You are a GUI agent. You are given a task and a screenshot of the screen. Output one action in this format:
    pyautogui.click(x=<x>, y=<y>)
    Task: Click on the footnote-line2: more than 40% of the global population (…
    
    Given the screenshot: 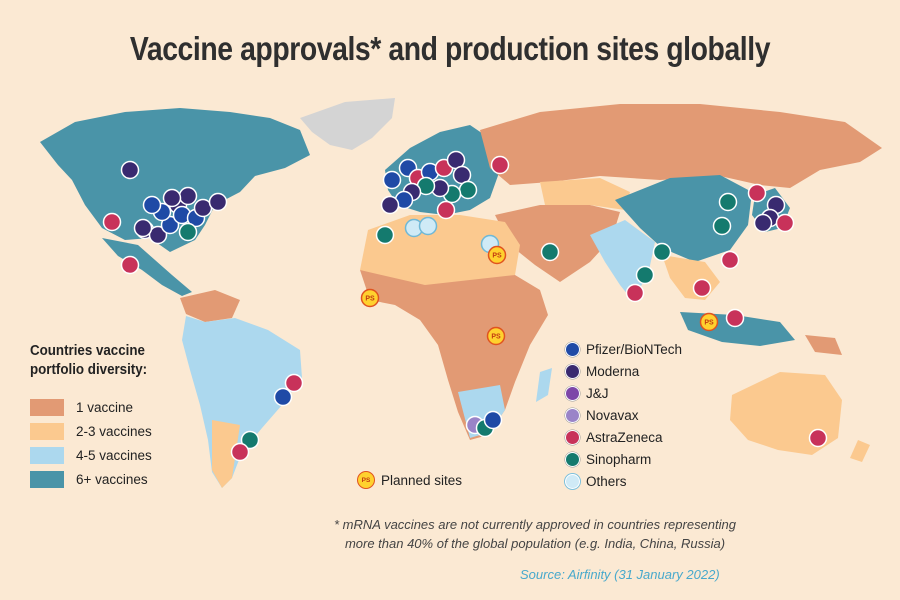 What is the action you would take?
    pyautogui.click(x=535, y=543)
    